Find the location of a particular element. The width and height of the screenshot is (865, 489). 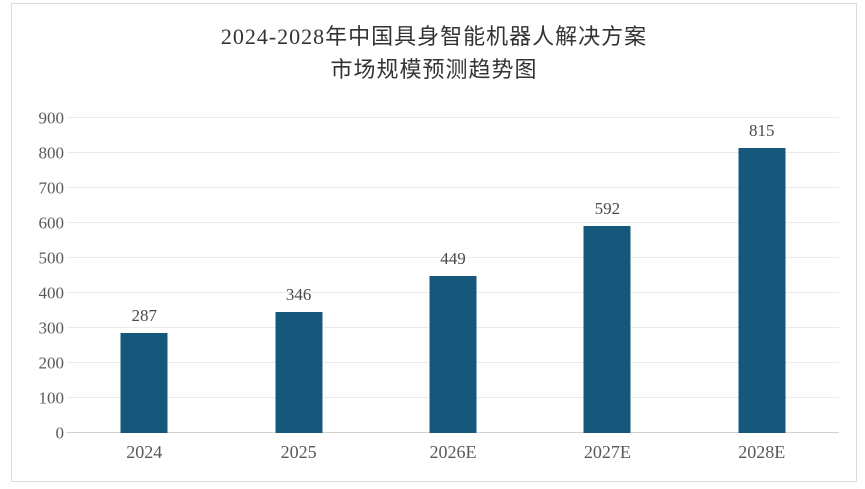

data-label-2026E: 449 is located at coordinates (453, 258).